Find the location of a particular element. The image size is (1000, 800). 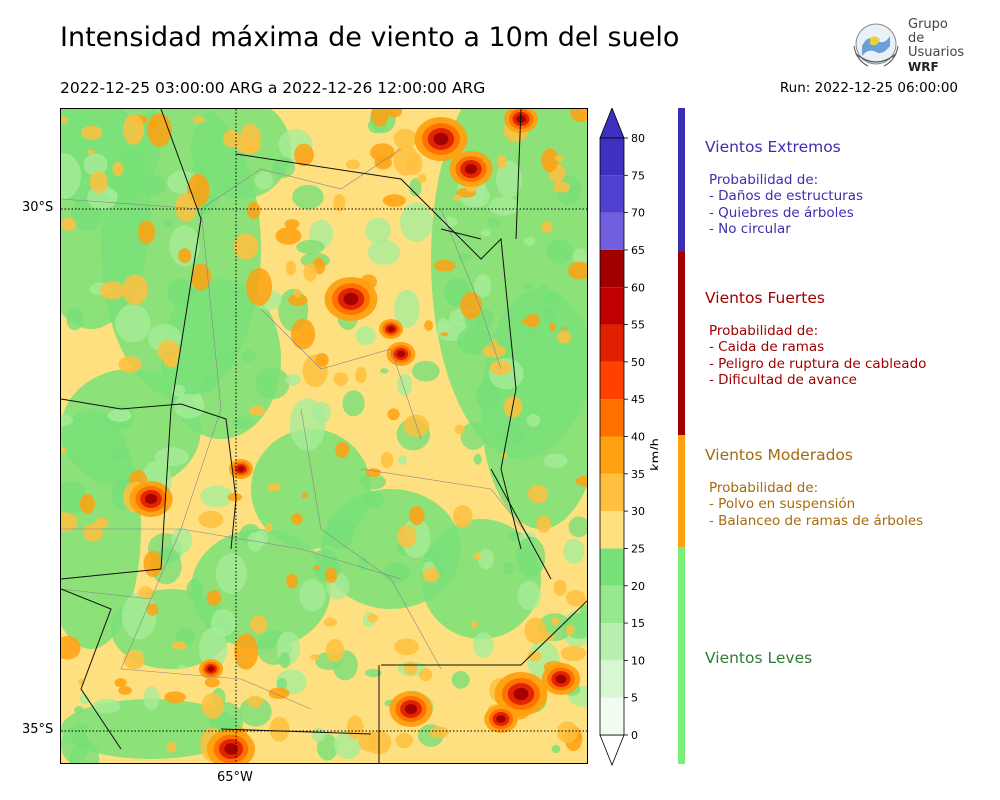

colorbar-tick-label: 45 is located at coordinates (638, 399).